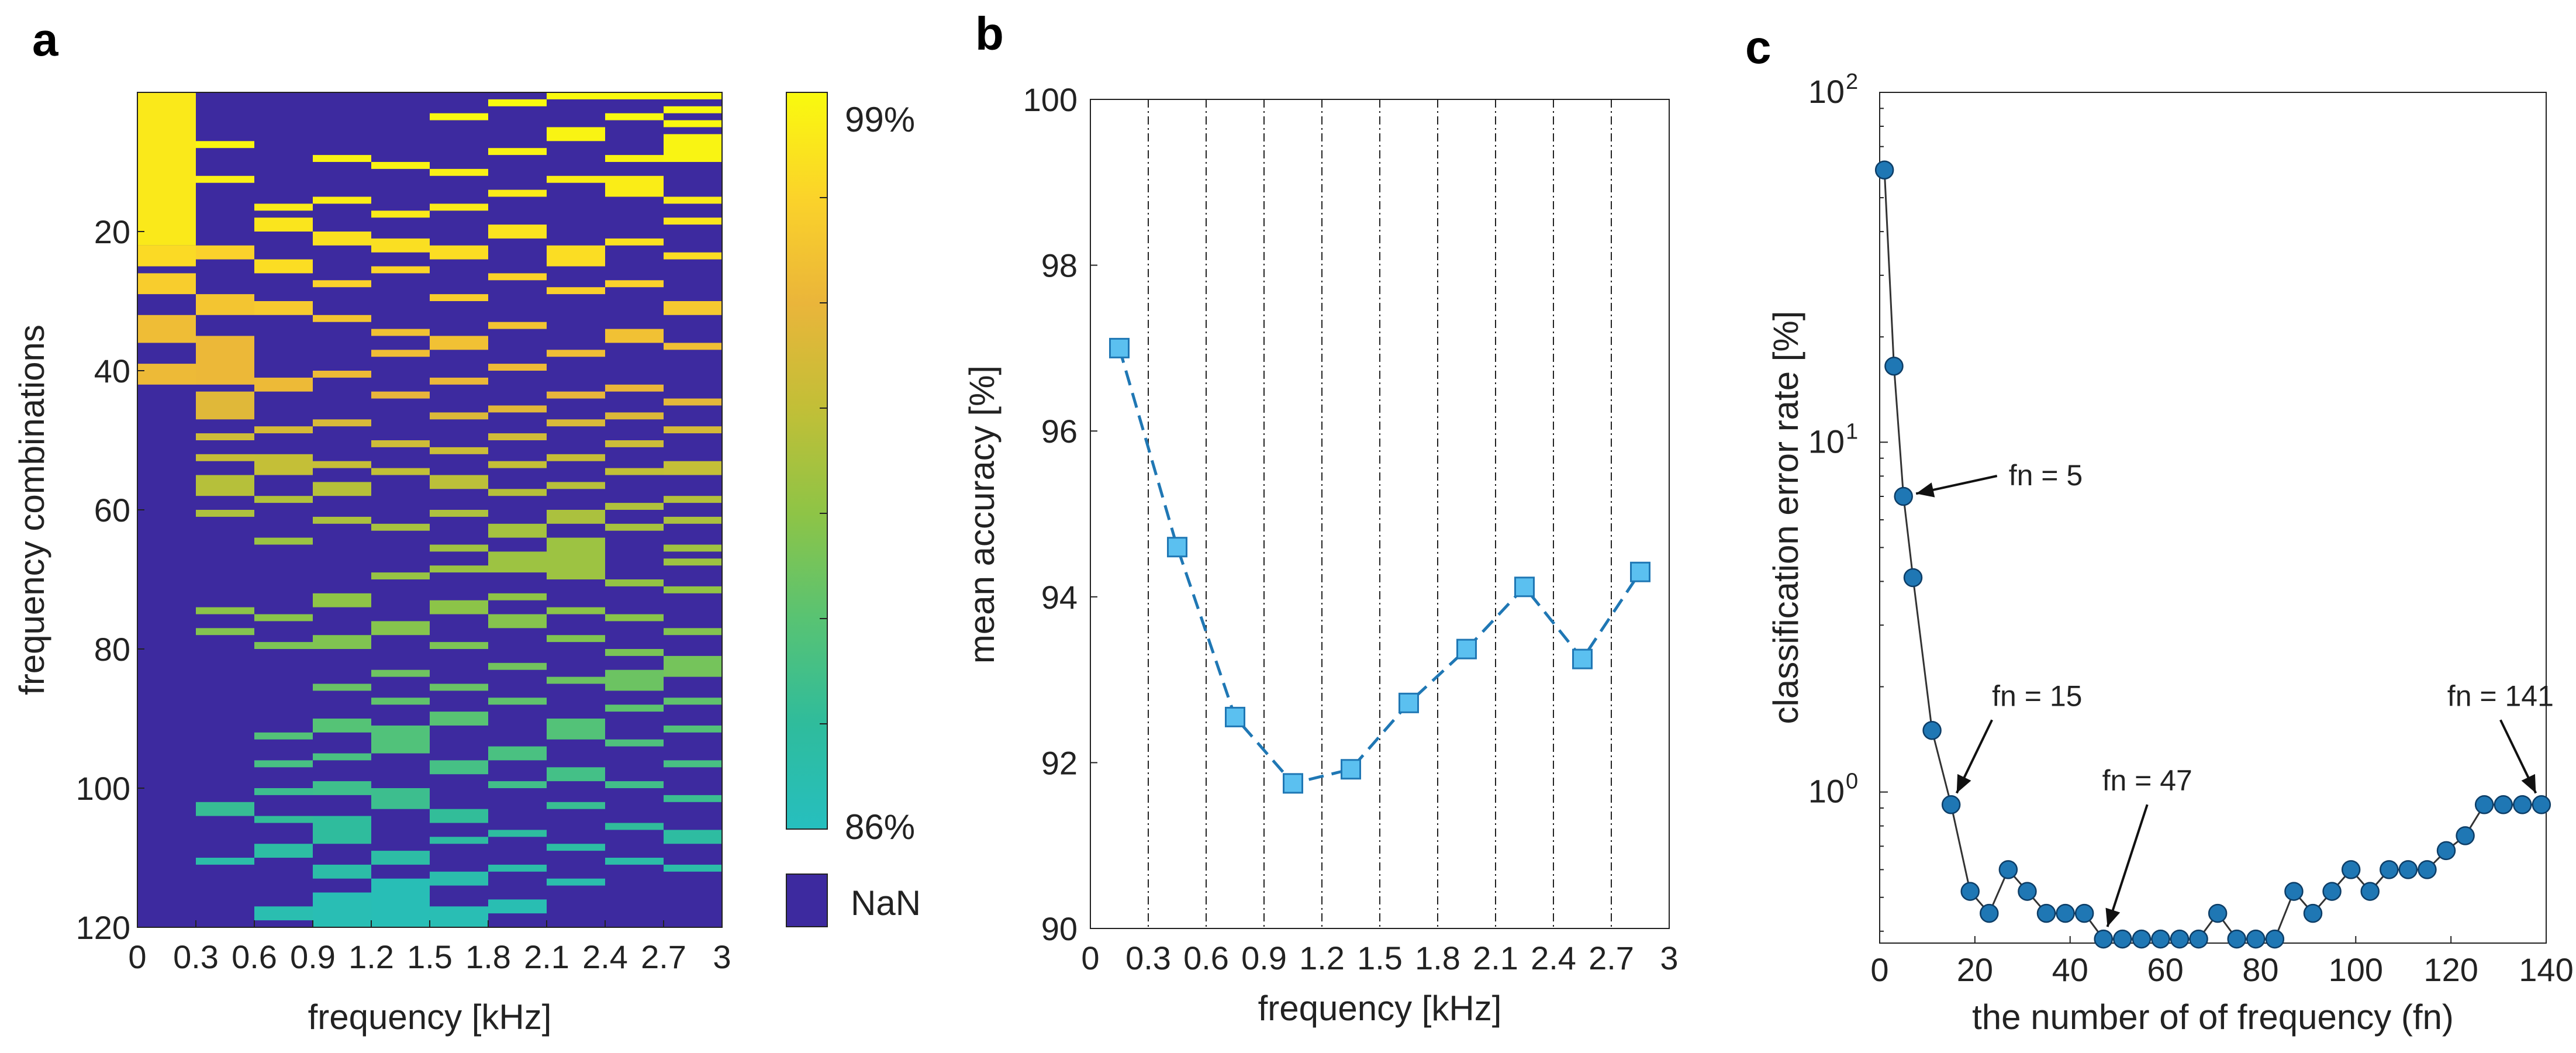 Image resolution: width=2576 pixels, height=1053 pixels. Describe the element at coordinates (112, 649) in the screenshot. I see `heatmap-y-tick-label: 80` at that location.